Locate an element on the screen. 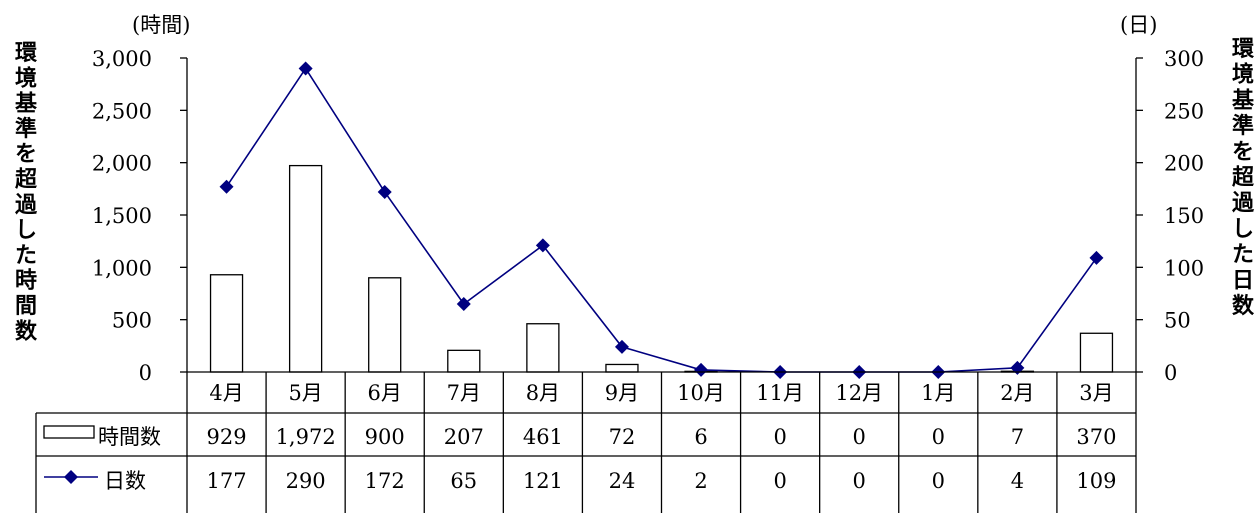 This screenshot has height=513, width=1260. category-label: 5月 is located at coordinates (305, 393).